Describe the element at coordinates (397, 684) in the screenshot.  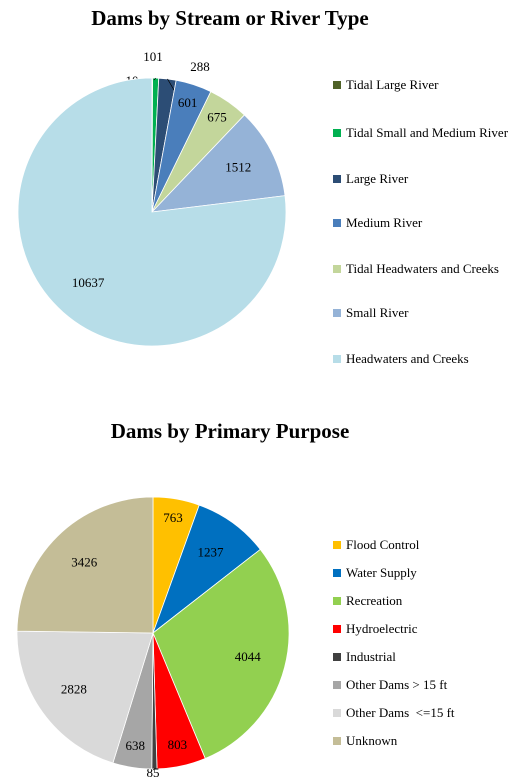
I see `legend-label: Other Dams > 15 ft` at that location.